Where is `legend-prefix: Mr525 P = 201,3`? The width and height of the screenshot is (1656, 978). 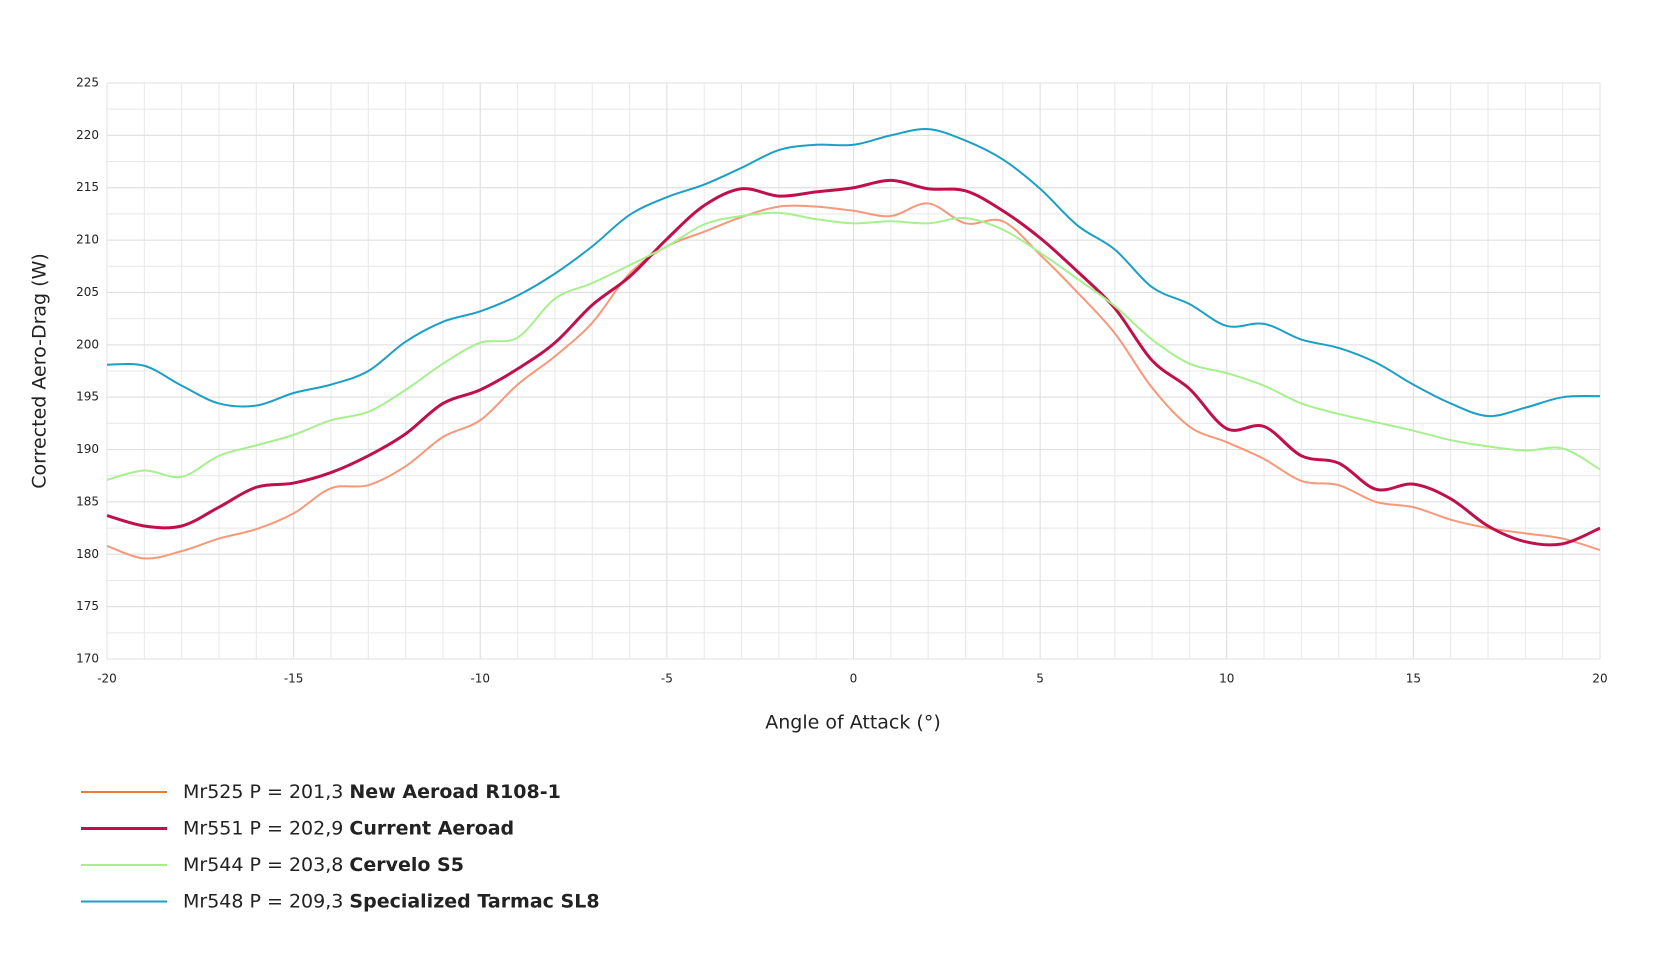 legend-prefix: Mr525 P = 201,3 is located at coordinates (263, 792).